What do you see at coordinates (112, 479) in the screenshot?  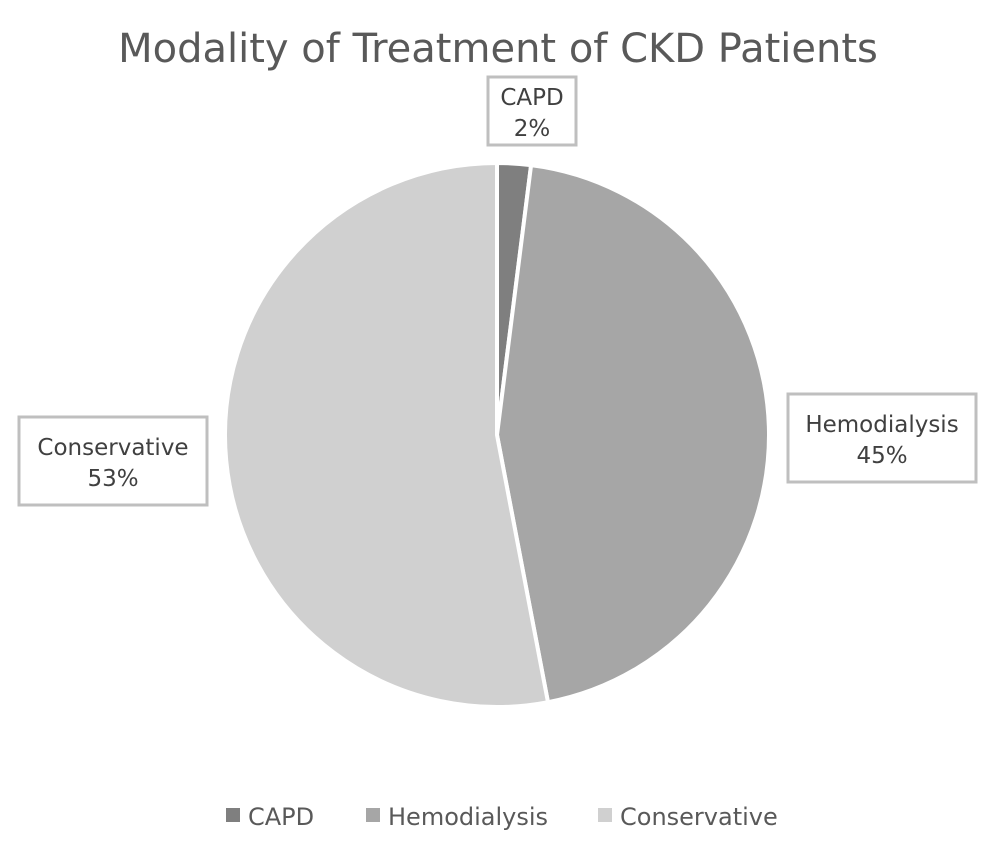 I see `data-label-percent: 53%` at bounding box center [112, 479].